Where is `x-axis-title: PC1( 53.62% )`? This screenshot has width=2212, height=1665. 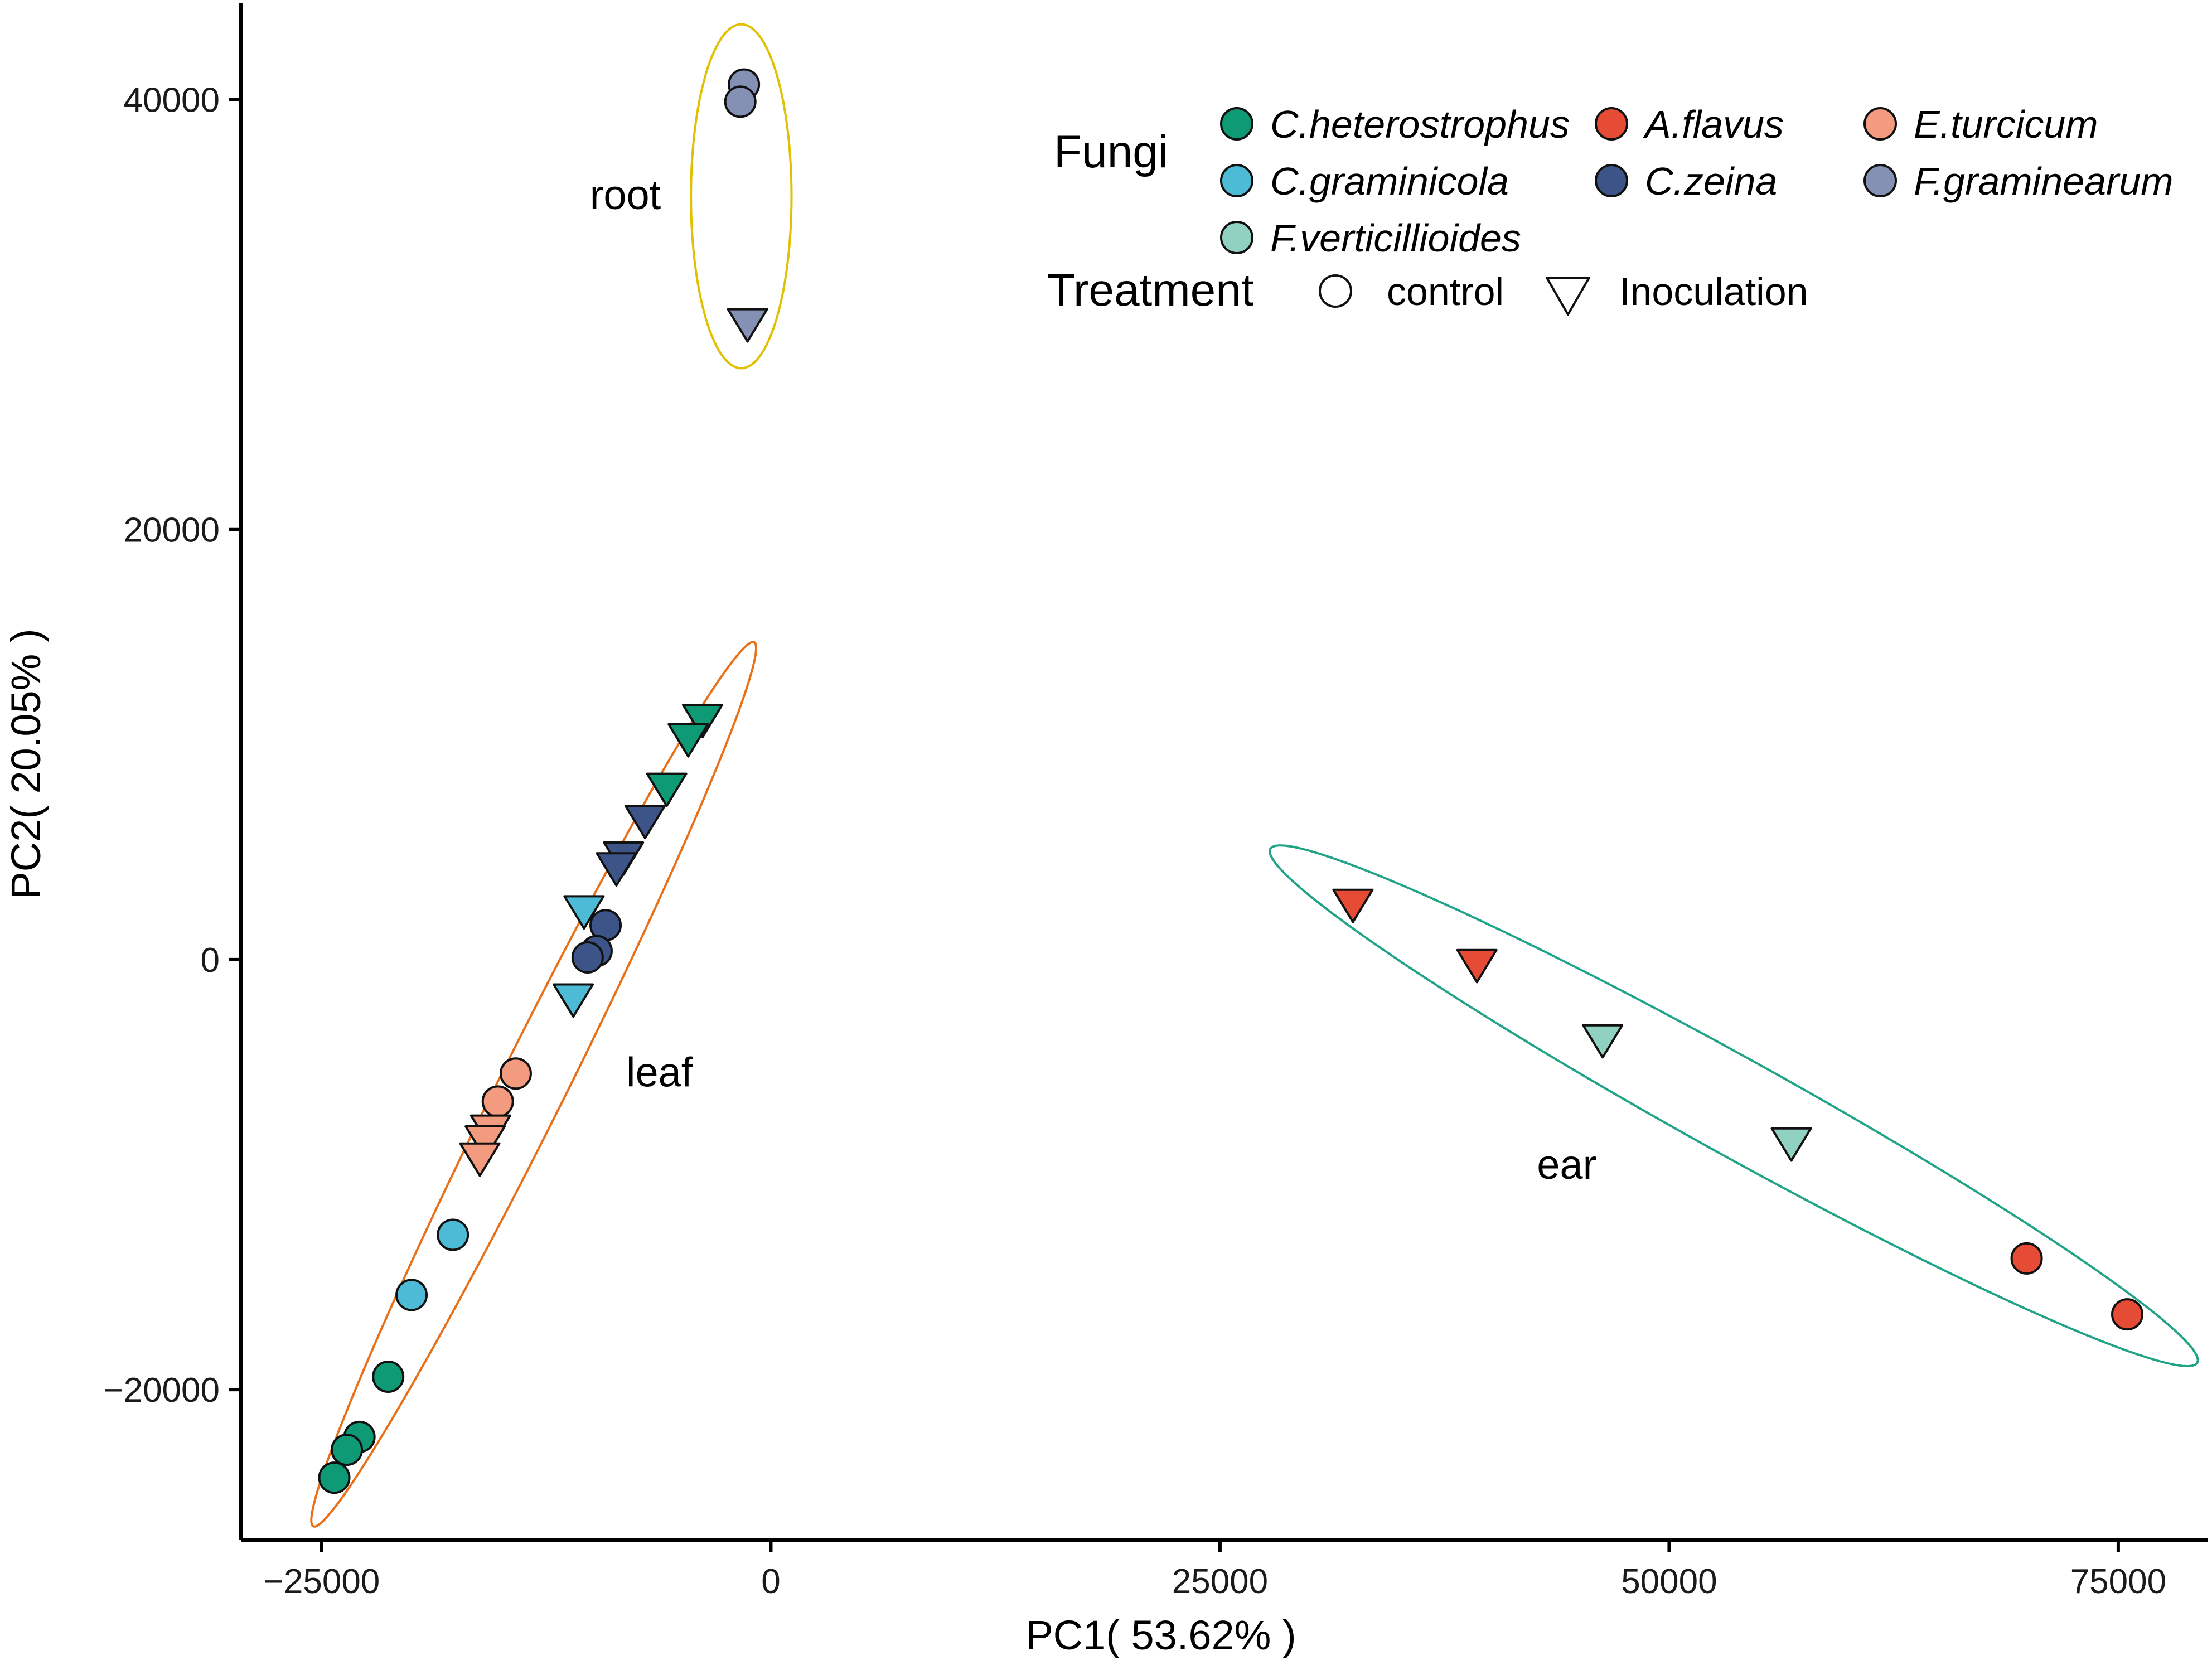
x-axis-title: PC1( 53.62% ) is located at coordinates (1160, 1635).